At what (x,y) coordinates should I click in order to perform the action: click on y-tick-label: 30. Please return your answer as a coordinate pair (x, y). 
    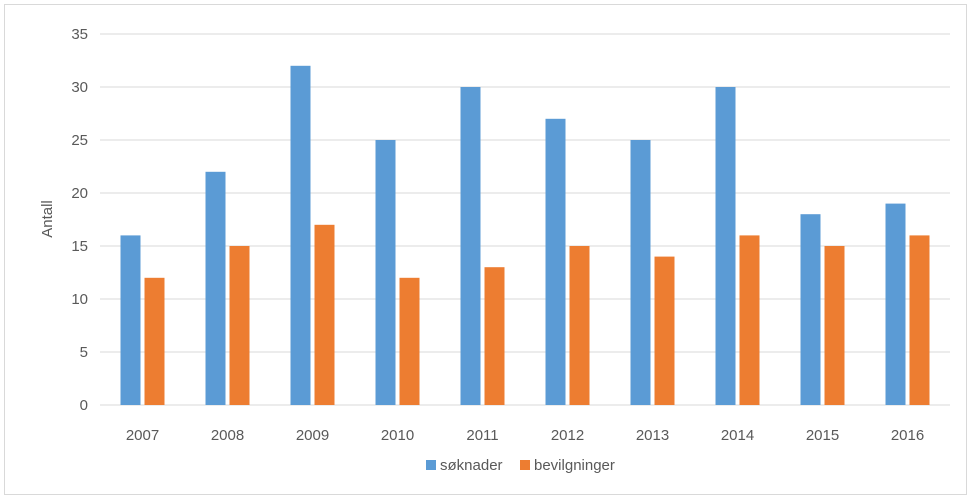
    Looking at the image, I should click on (79, 87).